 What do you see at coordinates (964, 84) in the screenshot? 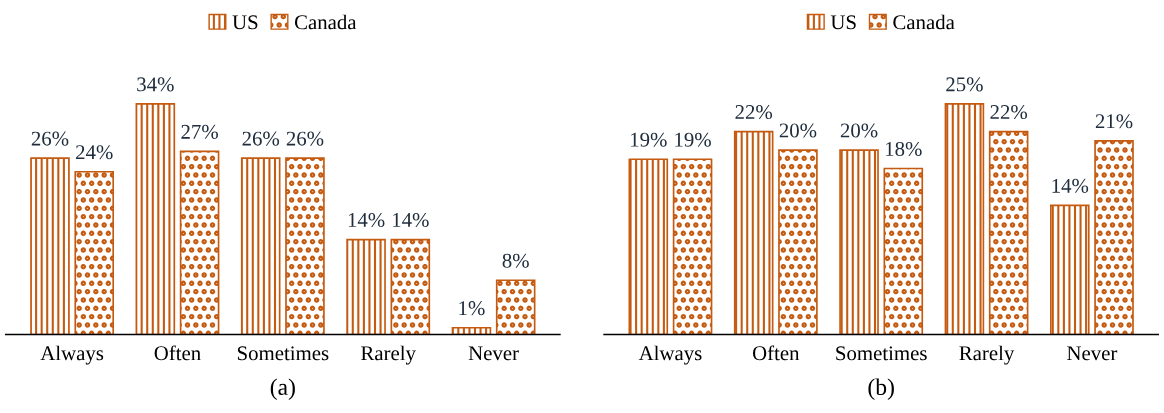
I see `data-label: 25%` at bounding box center [964, 84].